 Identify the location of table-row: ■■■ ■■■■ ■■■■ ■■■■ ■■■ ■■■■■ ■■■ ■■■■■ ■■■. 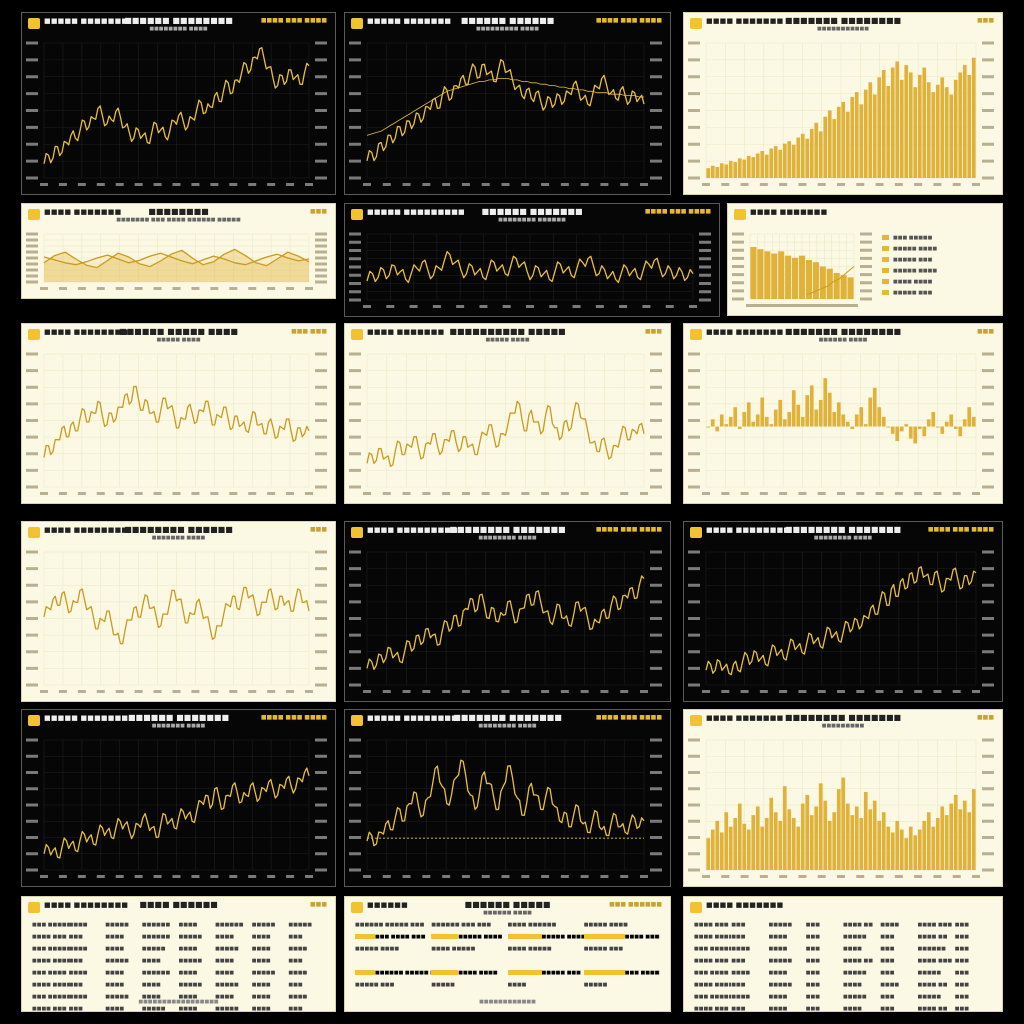
(843, 973).